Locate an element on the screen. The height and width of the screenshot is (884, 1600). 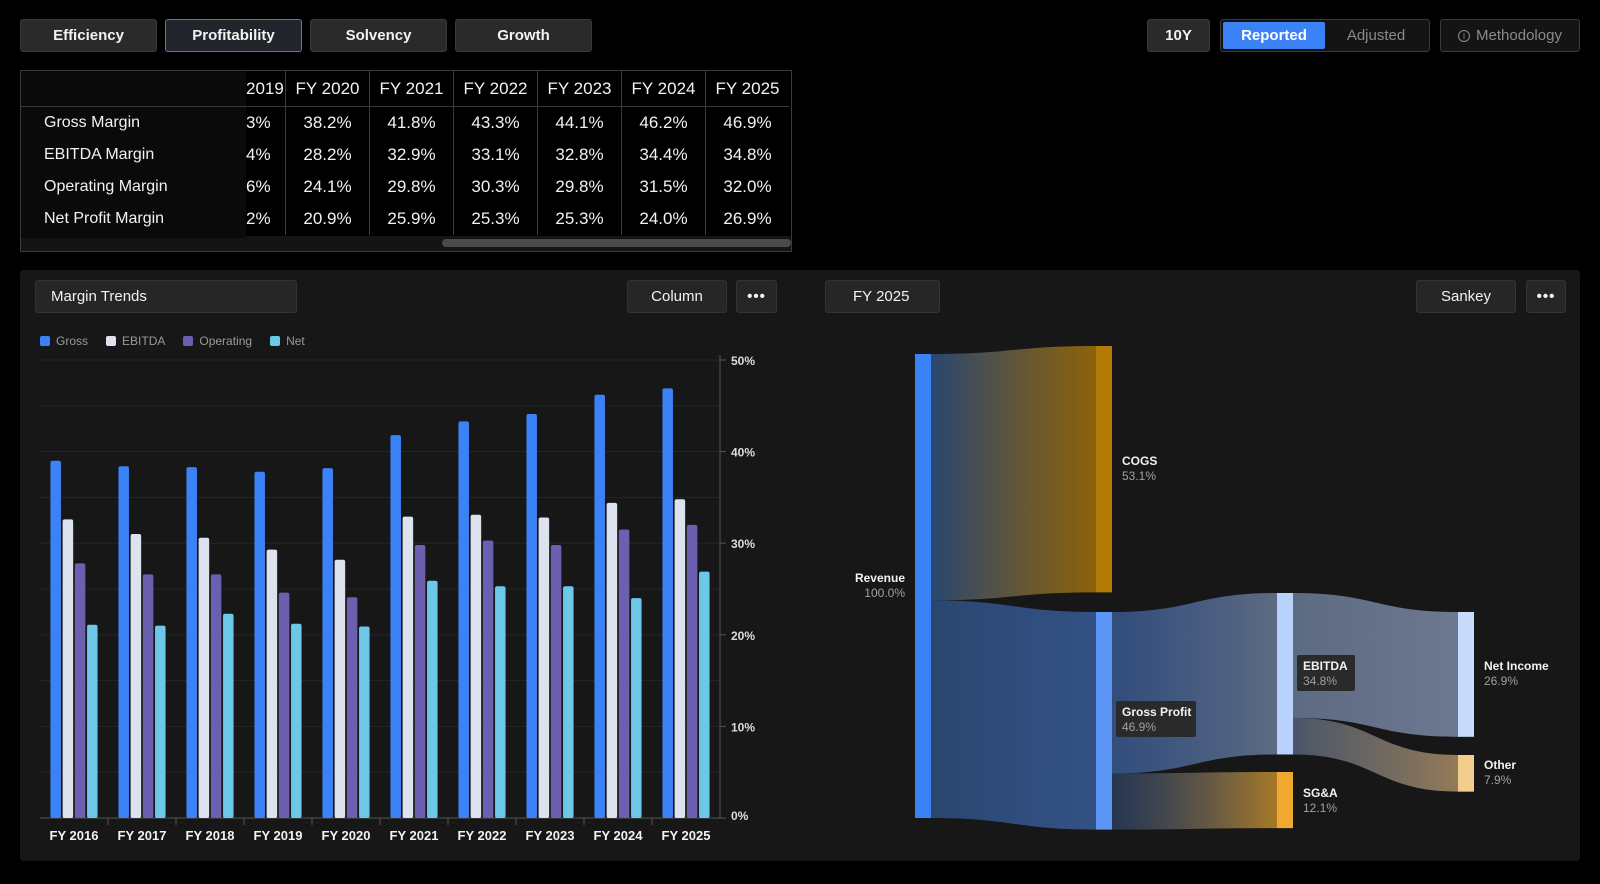
table-cell: 6% is located at coordinates (258, 186).